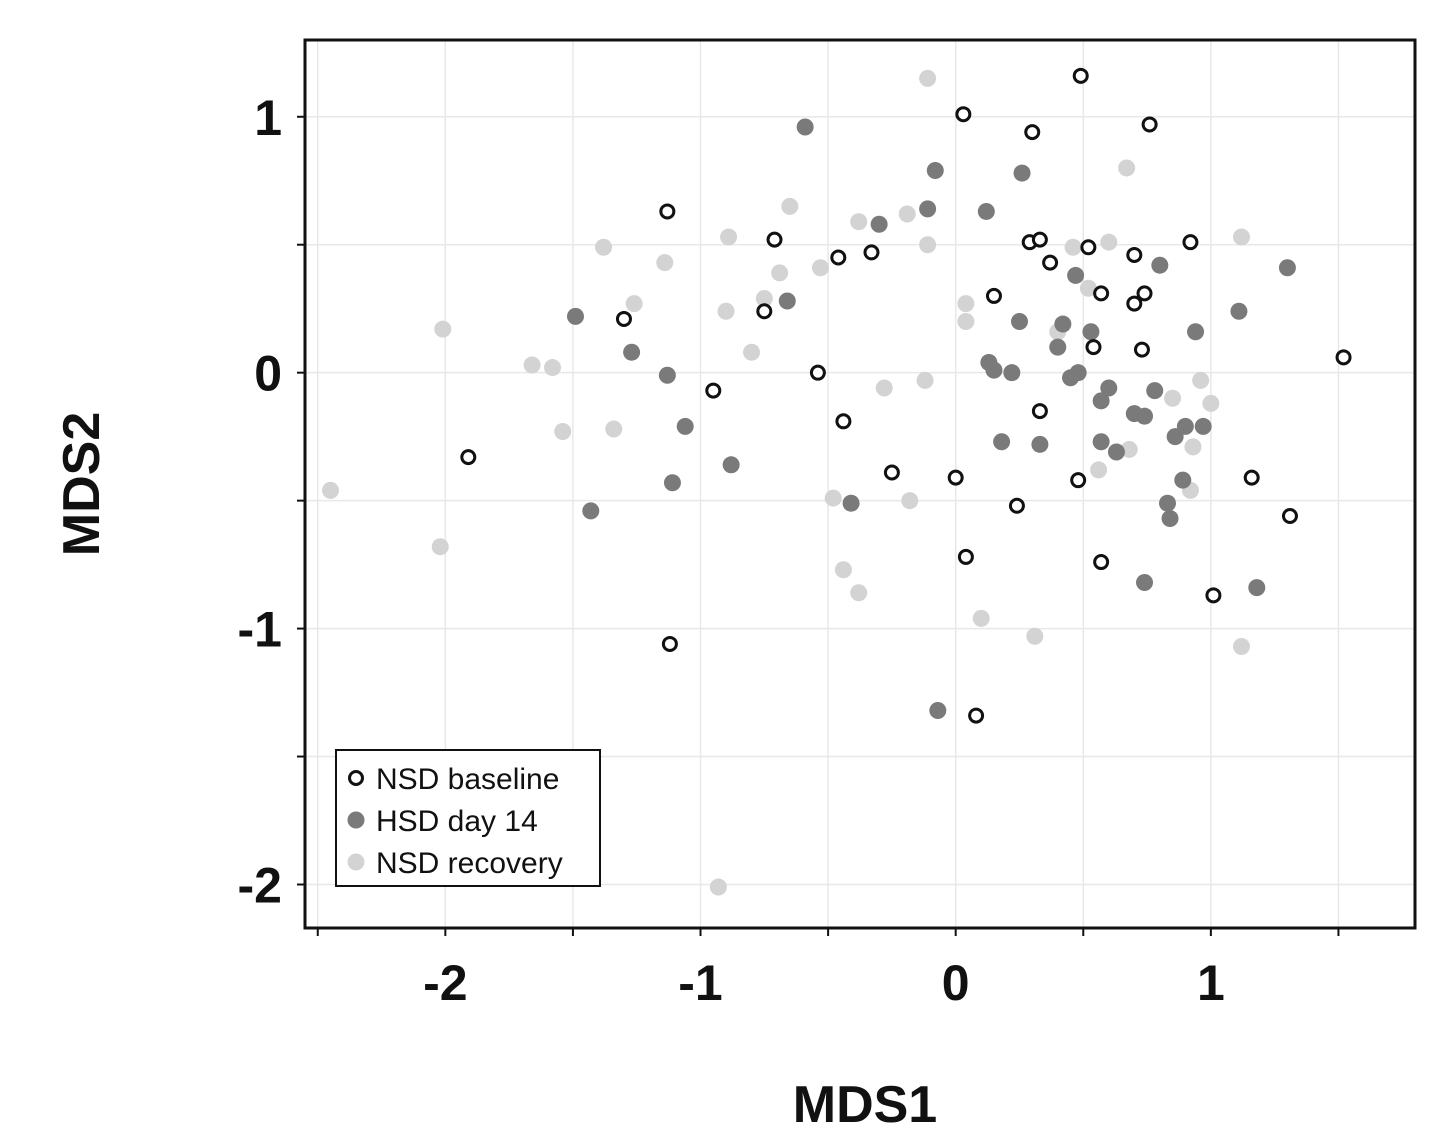 This screenshot has height=1144, width=1446. What do you see at coordinates (956, 983) in the screenshot?
I see `x-tick-label: 0` at bounding box center [956, 983].